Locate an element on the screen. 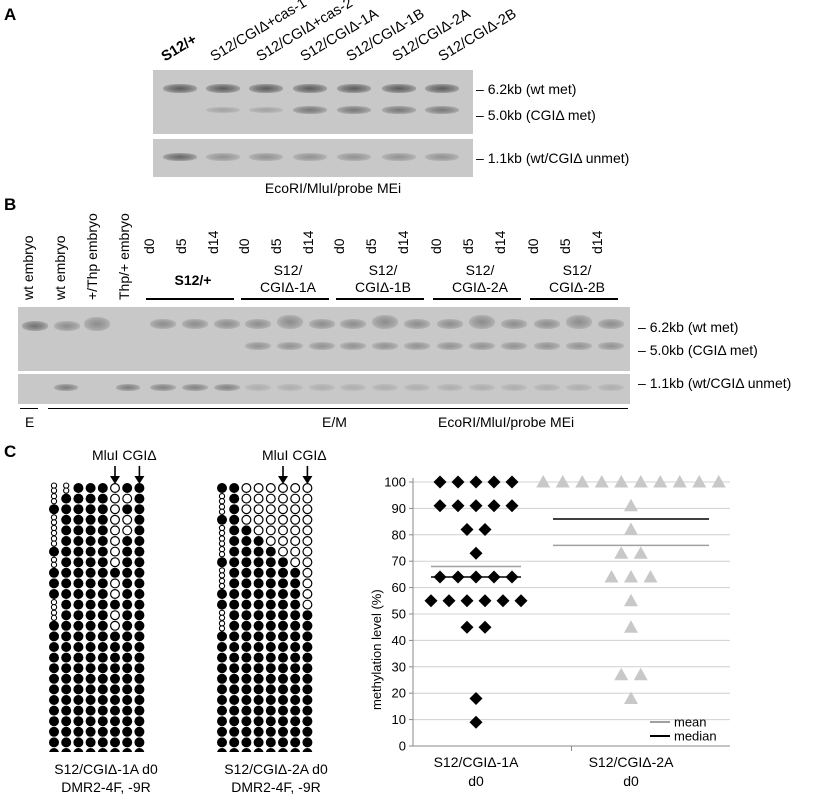 The width and height of the screenshot is (833, 800). left-bisulfite-caption: S12/CGIΔ-1A d0 DMR2-4F, -9R is located at coordinates (106, 778).